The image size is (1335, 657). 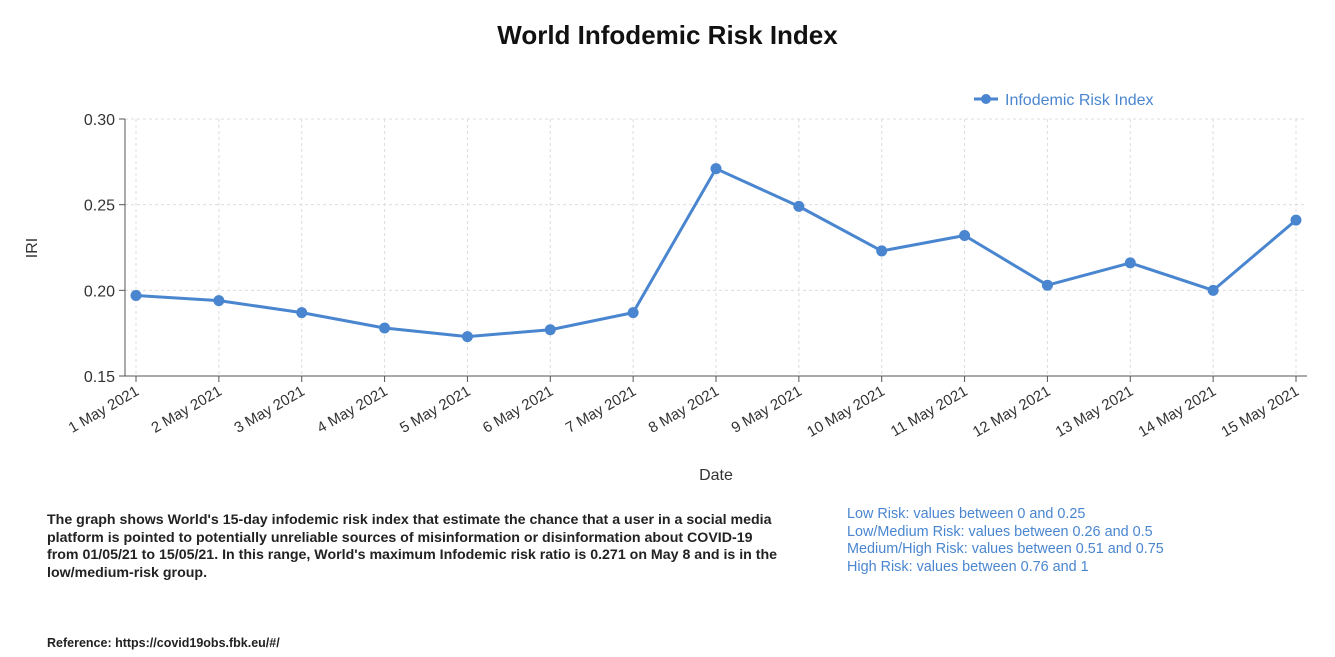 I want to click on x-tick-label: 10 May 2021, so click(x=846, y=412).